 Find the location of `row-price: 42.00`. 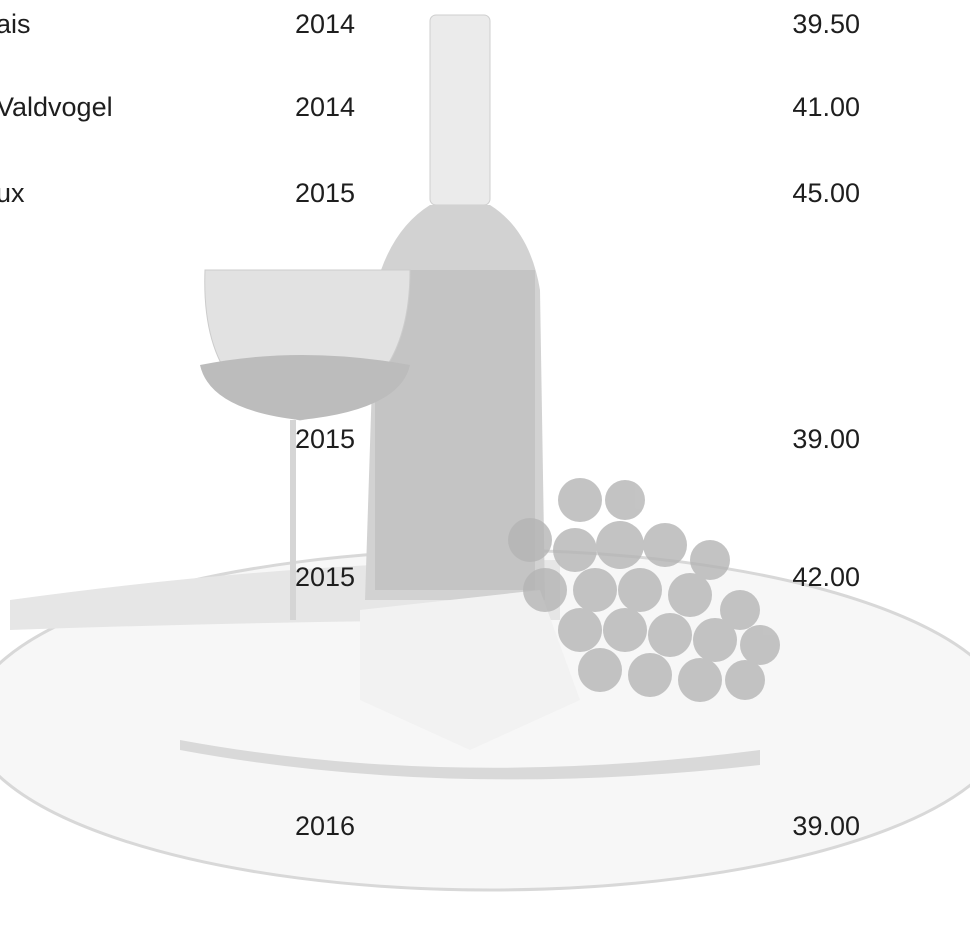

row-price: 42.00 is located at coordinates (826, 577).